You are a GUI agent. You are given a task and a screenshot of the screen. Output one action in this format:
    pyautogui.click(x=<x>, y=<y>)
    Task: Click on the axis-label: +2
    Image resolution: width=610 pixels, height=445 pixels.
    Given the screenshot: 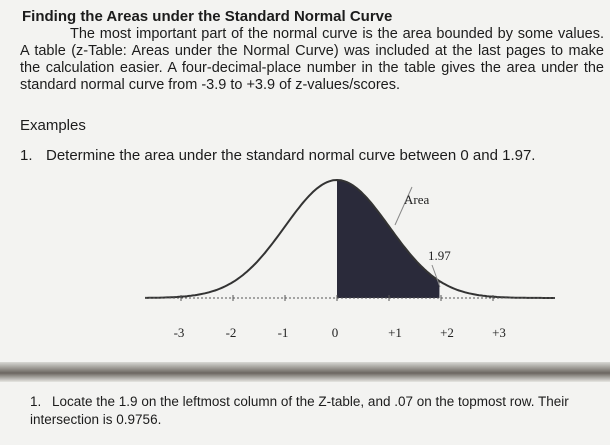 What is the action you would take?
    pyautogui.click(x=447, y=332)
    